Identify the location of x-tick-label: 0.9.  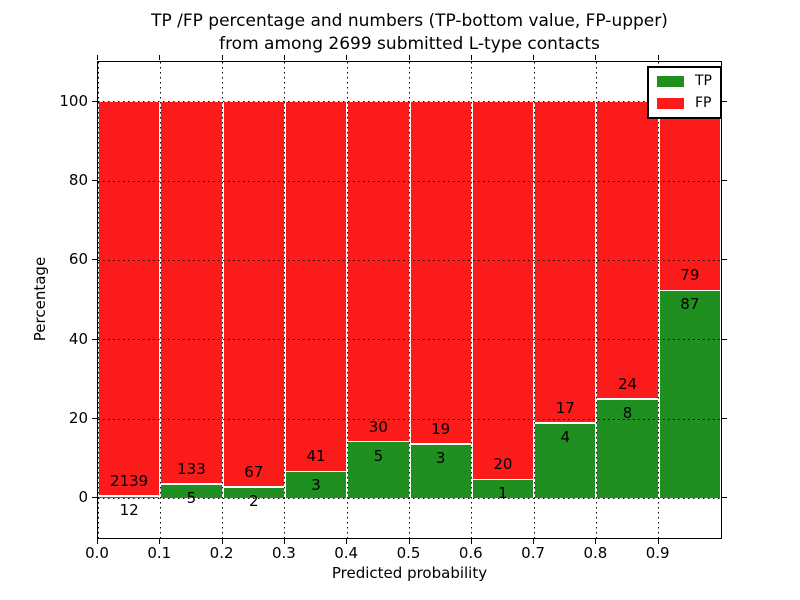
(657, 553).